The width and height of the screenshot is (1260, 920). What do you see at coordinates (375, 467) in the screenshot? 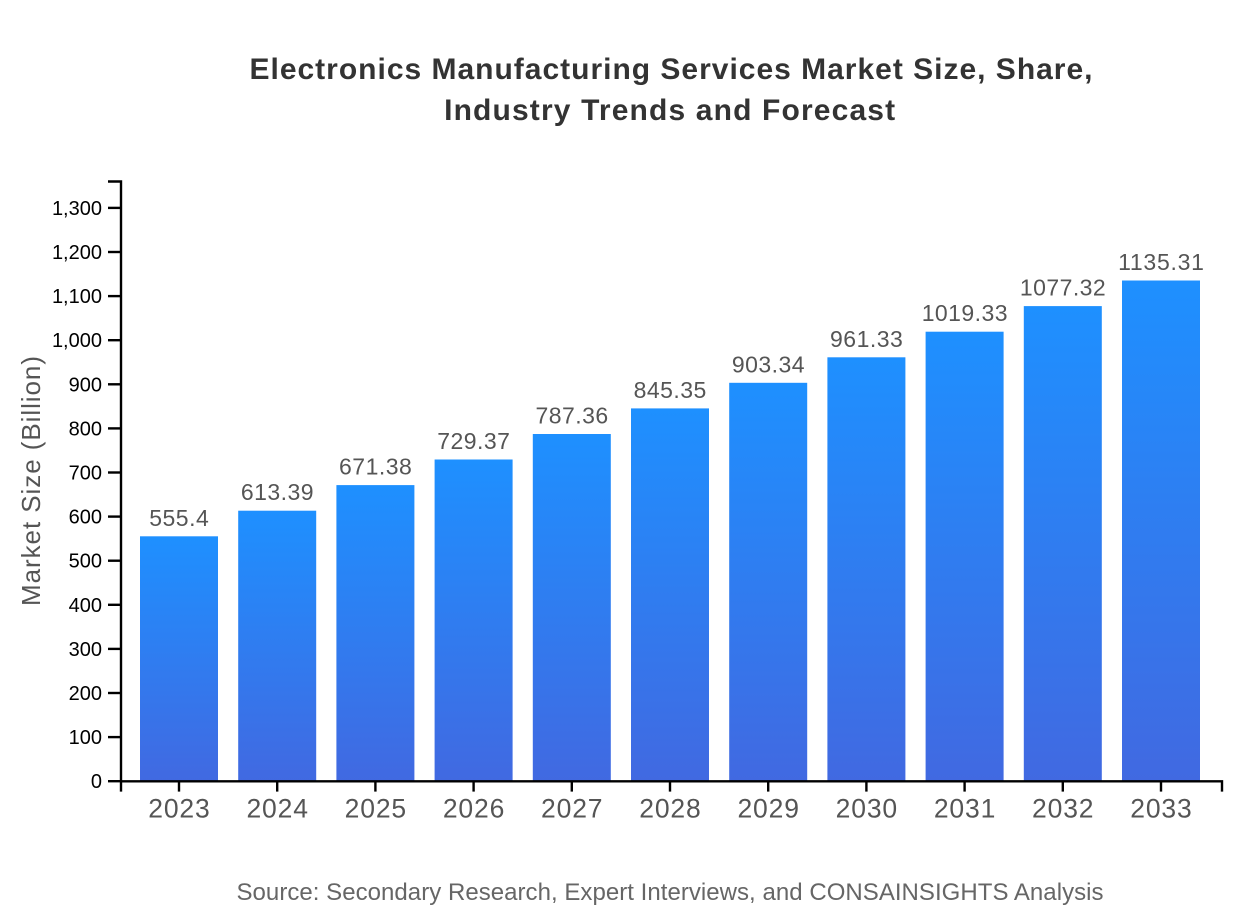
I see `svg-text: 671.38` at bounding box center [375, 467].